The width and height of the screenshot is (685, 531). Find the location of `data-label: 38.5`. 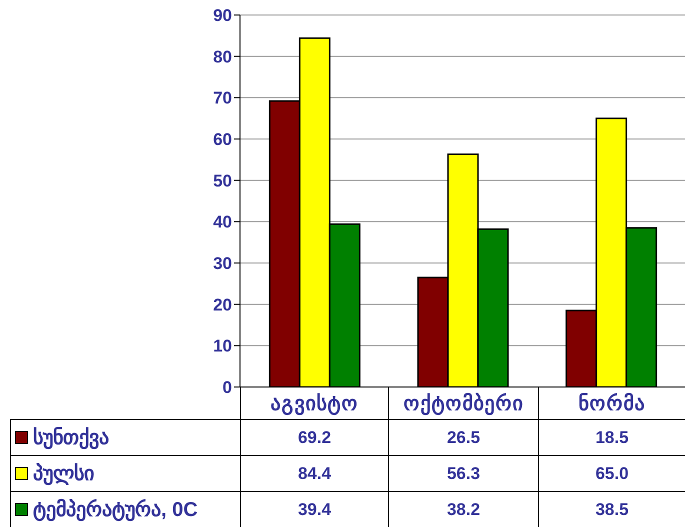

data-label: 38.5 is located at coordinates (611, 509).